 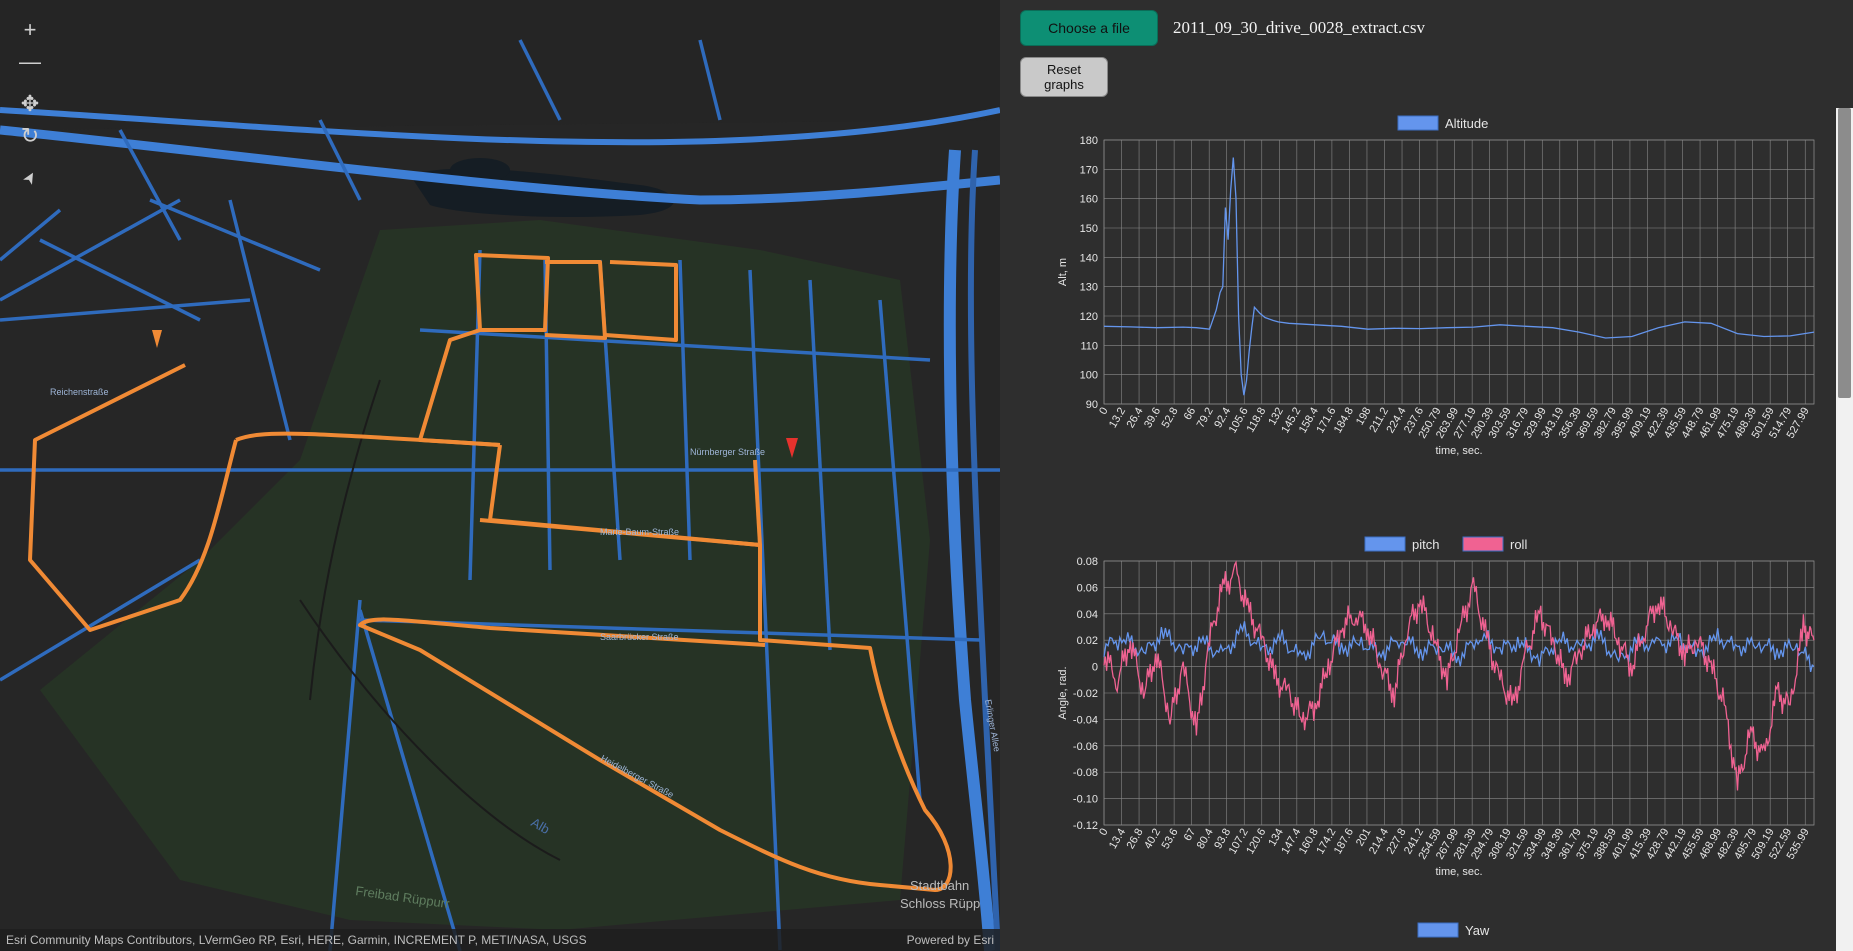 What do you see at coordinates (1087, 641) in the screenshot?
I see `y-tick-label: 0.02` at bounding box center [1087, 641].